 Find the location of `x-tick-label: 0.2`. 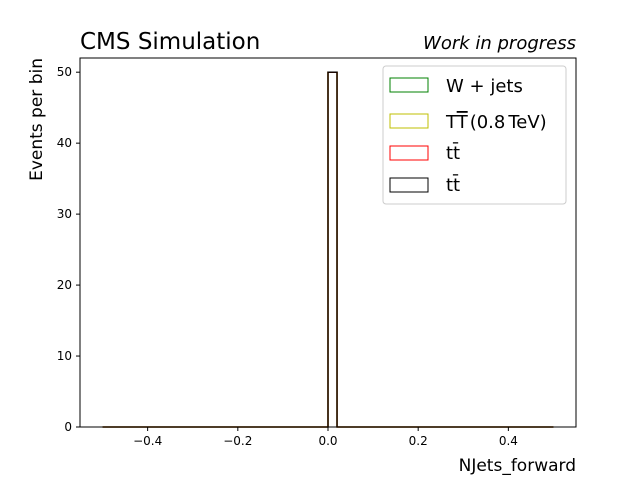

x-tick-label: 0.2 is located at coordinates (418, 441).